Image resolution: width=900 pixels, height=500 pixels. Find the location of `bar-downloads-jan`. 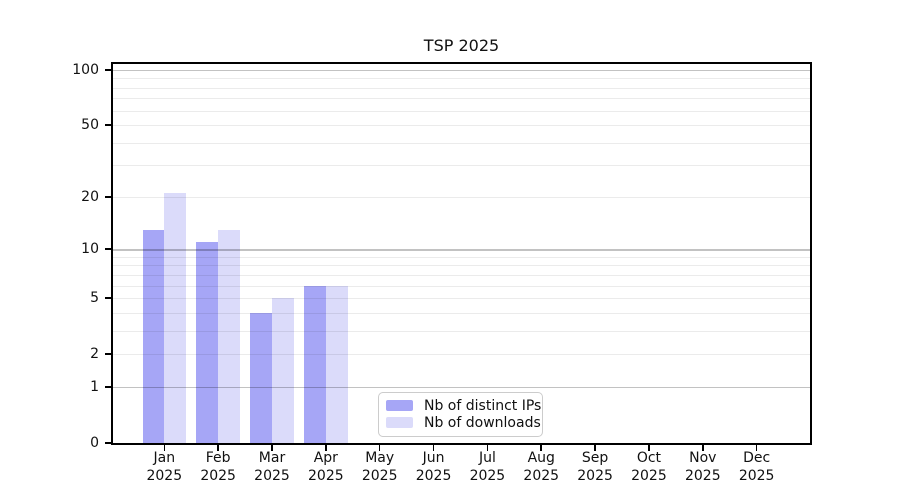

bar-downloads-jan is located at coordinates (175, 318).